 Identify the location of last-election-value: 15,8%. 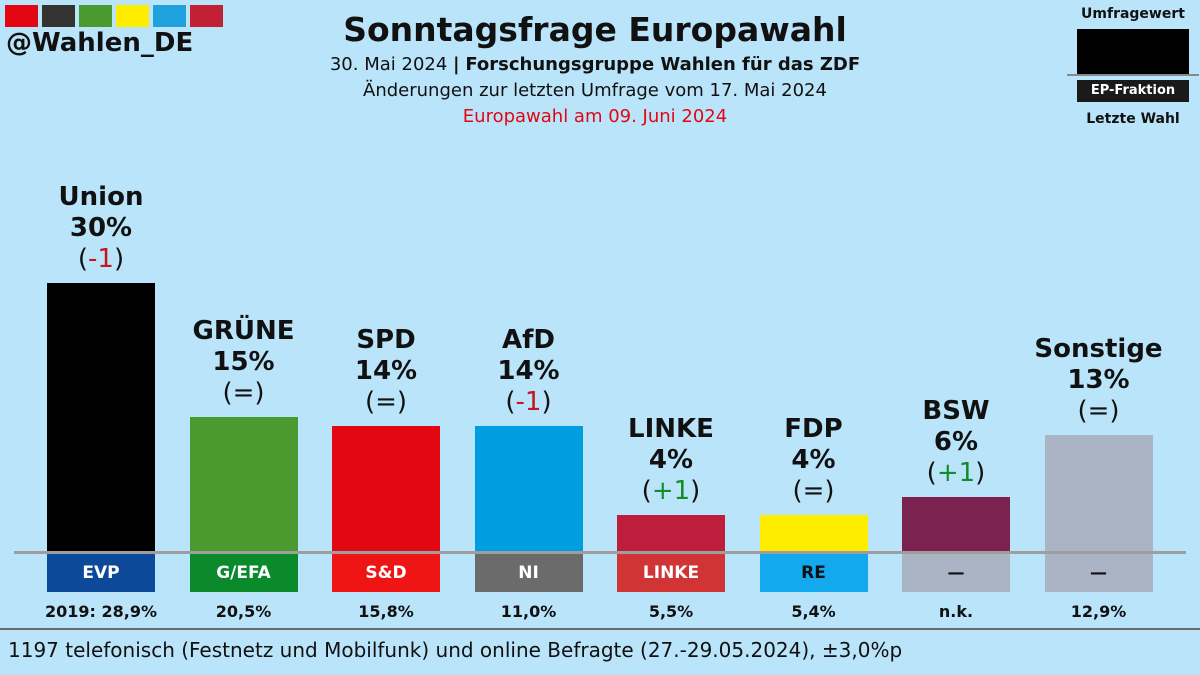
(386, 611).